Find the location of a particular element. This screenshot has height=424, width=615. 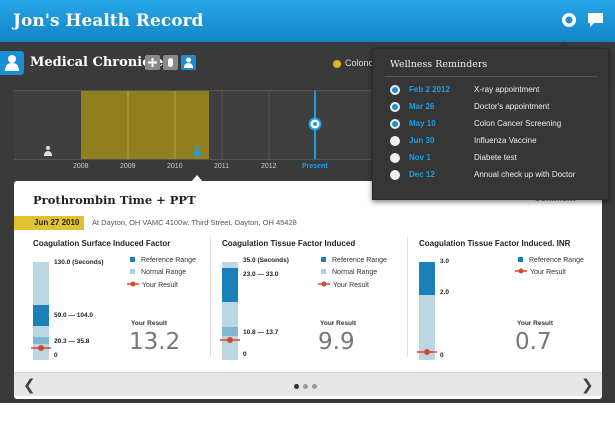

your-result-value: 13.2 is located at coordinates (155, 342).